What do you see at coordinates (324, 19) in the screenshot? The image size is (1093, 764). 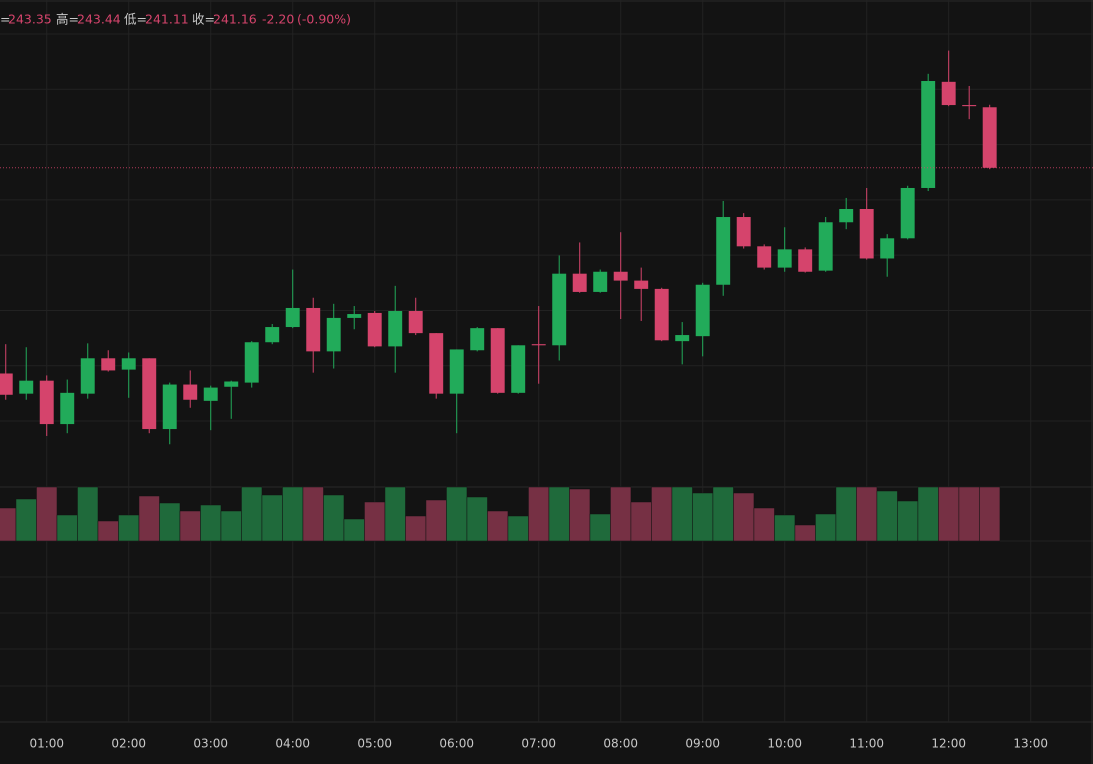 I see `legend-change-pct: (-0.90%)` at bounding box center [324, 19].